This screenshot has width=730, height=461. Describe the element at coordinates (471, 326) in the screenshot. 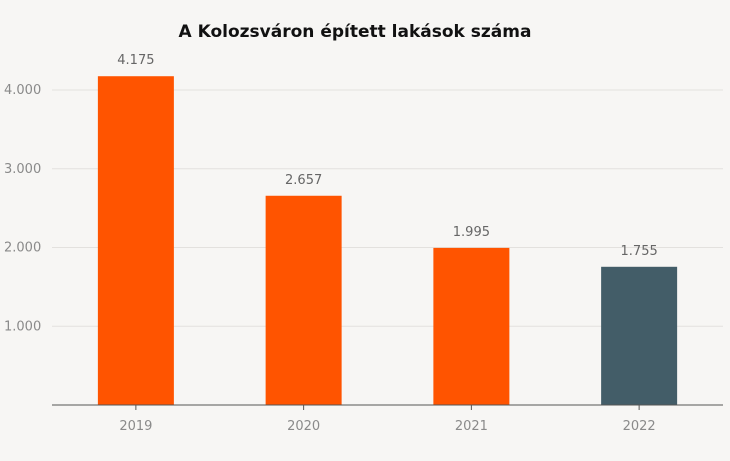

I see `bar-2021` at that location.